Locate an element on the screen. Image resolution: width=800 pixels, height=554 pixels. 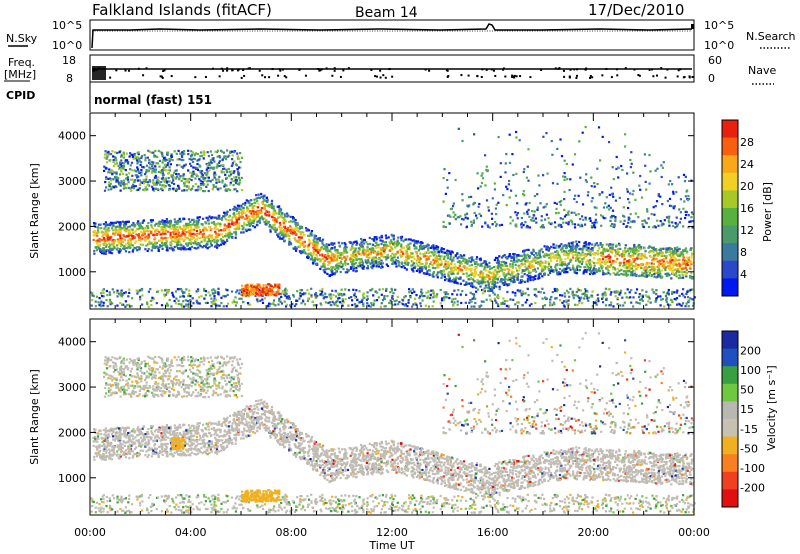
nave-point is located at coordinates (514, 75).